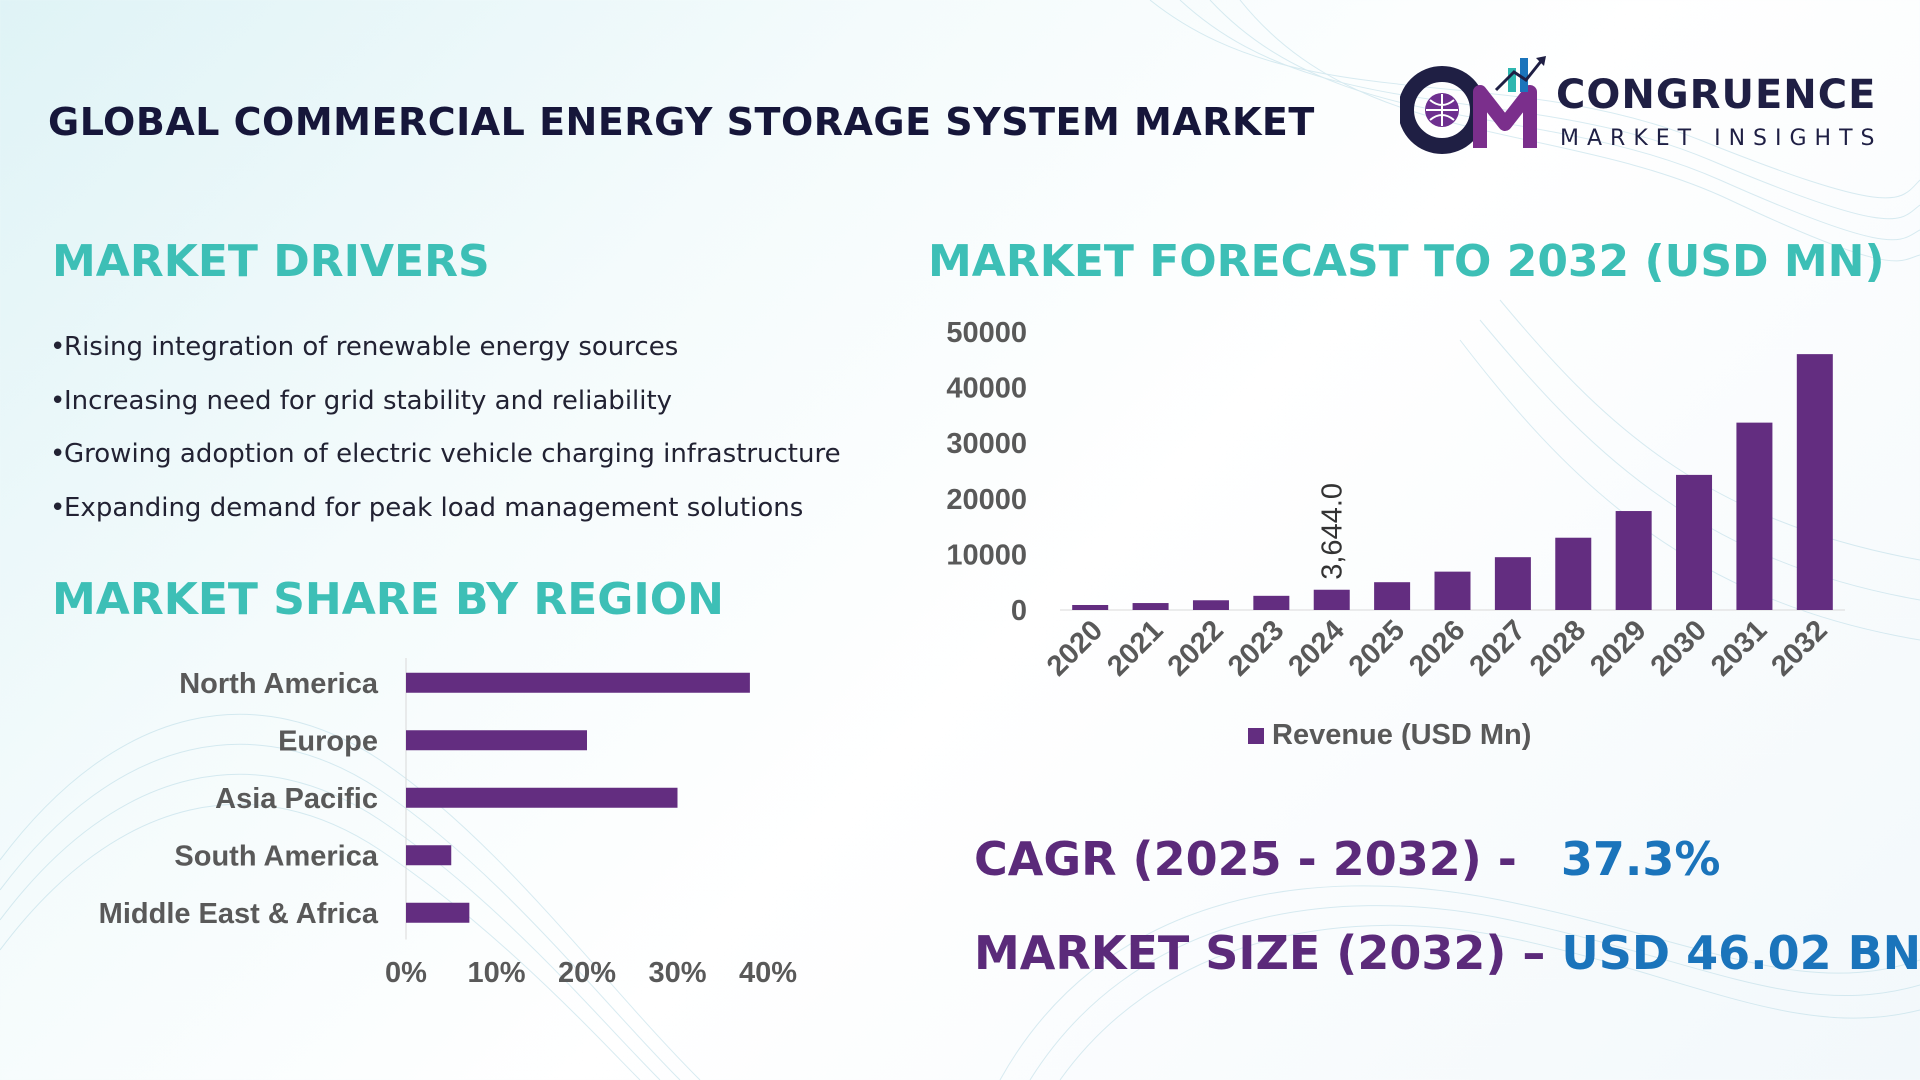 This screenshot has width=1920, height=1080. What do you see at coordinates (1716, 95) in the screenshot?
I see `logo-name: CONGRUENCE` at bounding box center [1716, 95].